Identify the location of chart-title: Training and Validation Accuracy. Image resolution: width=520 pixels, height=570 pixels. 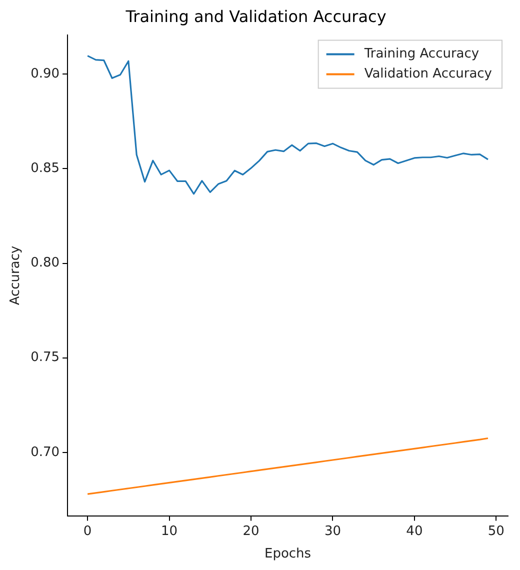
(255, 16).